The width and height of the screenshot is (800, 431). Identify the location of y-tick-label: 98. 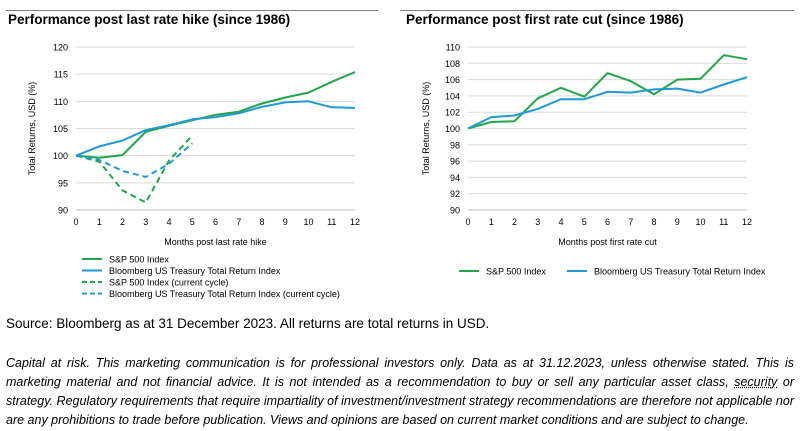
(455, 145).